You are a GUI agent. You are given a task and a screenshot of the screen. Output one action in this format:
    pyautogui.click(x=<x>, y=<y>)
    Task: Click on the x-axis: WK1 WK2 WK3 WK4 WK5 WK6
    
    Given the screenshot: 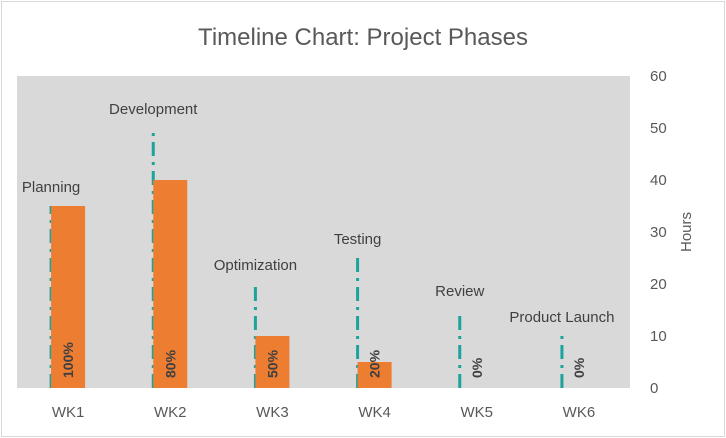 What is the action you would take?
    pyautogui.click(x=323, y=412)
    